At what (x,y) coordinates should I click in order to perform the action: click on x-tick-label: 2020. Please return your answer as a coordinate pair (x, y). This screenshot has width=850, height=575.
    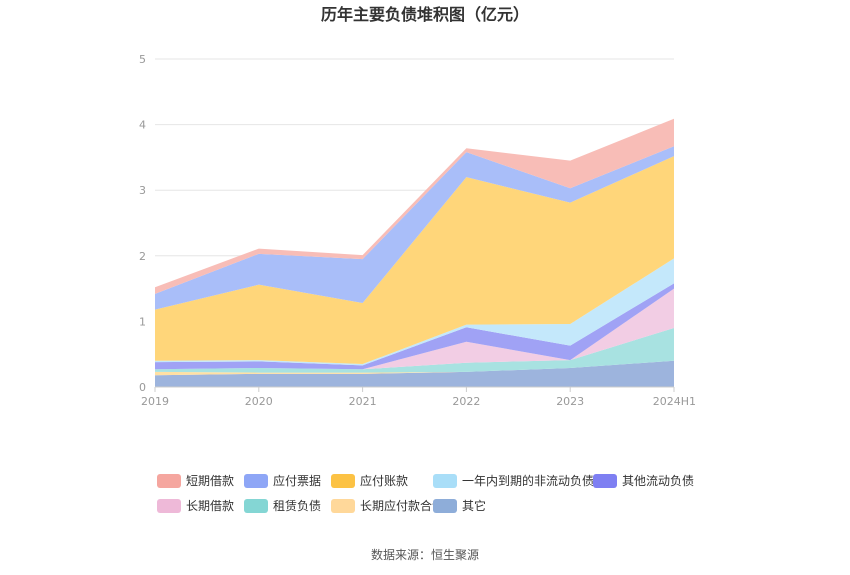
    Looking at the image, I should click on (259, 401).